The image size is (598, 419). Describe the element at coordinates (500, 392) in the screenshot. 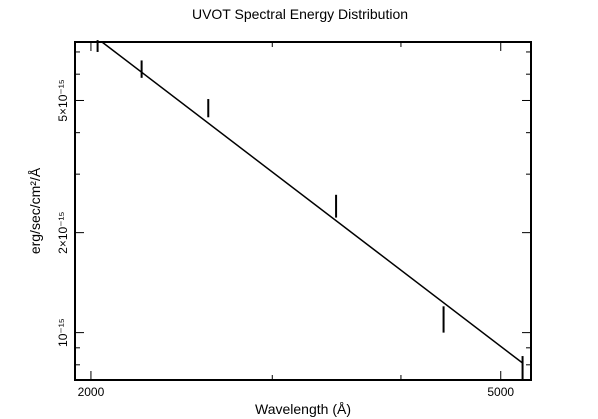

I see `x-tick-label: 5000` at that location.